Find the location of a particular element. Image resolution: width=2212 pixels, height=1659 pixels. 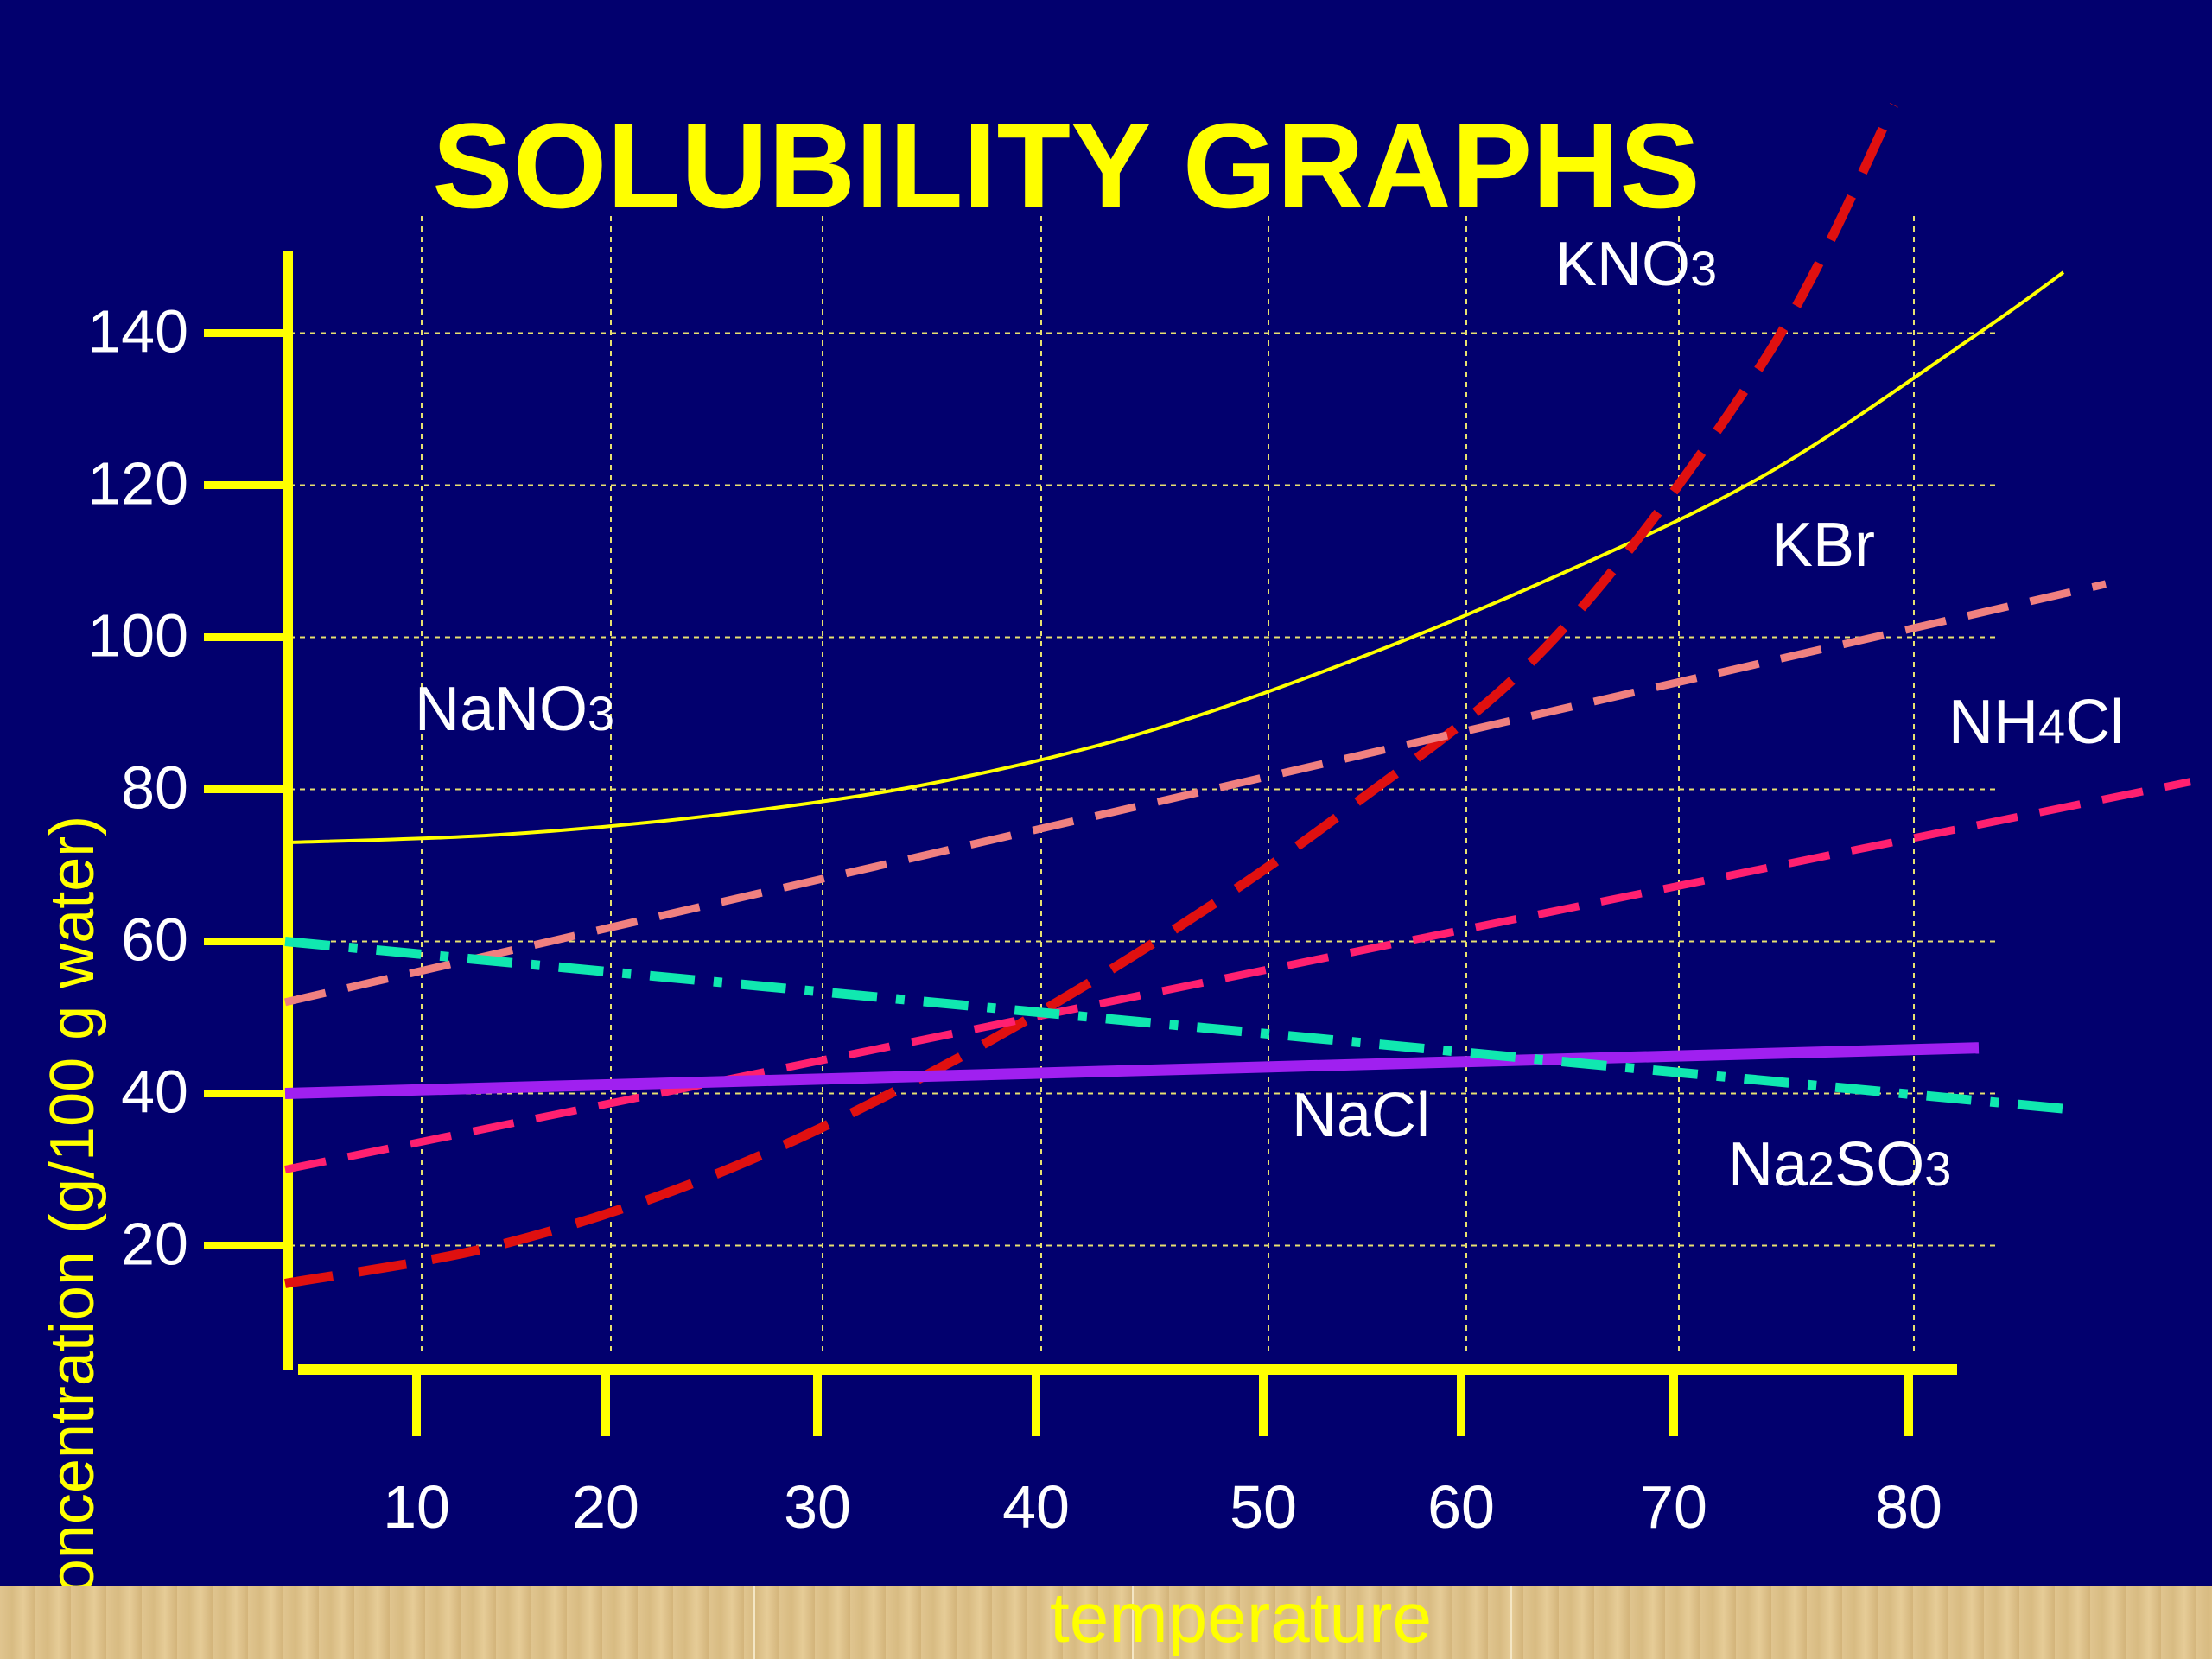

series-label-kbr: KBr is located at coordinates (1823, 545).